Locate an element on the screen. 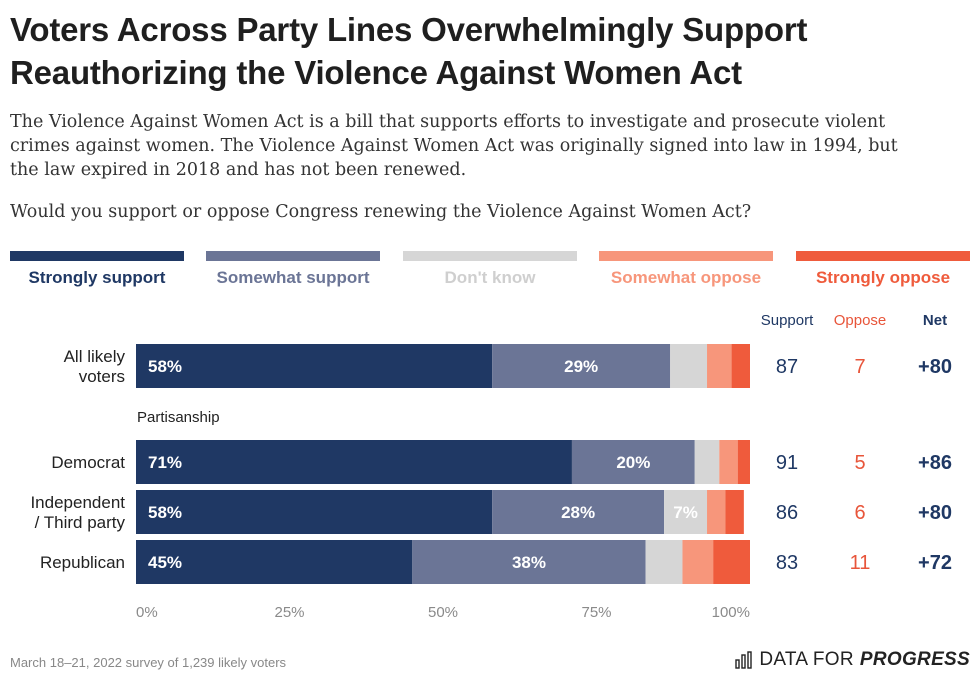  legend-swatch-somewhat-oppose is located at coordinates (686, 256).